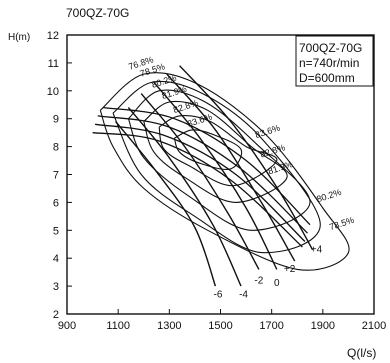 The height and width of the screenshot is (363, 390). What do you see at coordinates (53, 36) in the screenshot?
I see `y-tick-label: 12` at bounding box center [53, 36].